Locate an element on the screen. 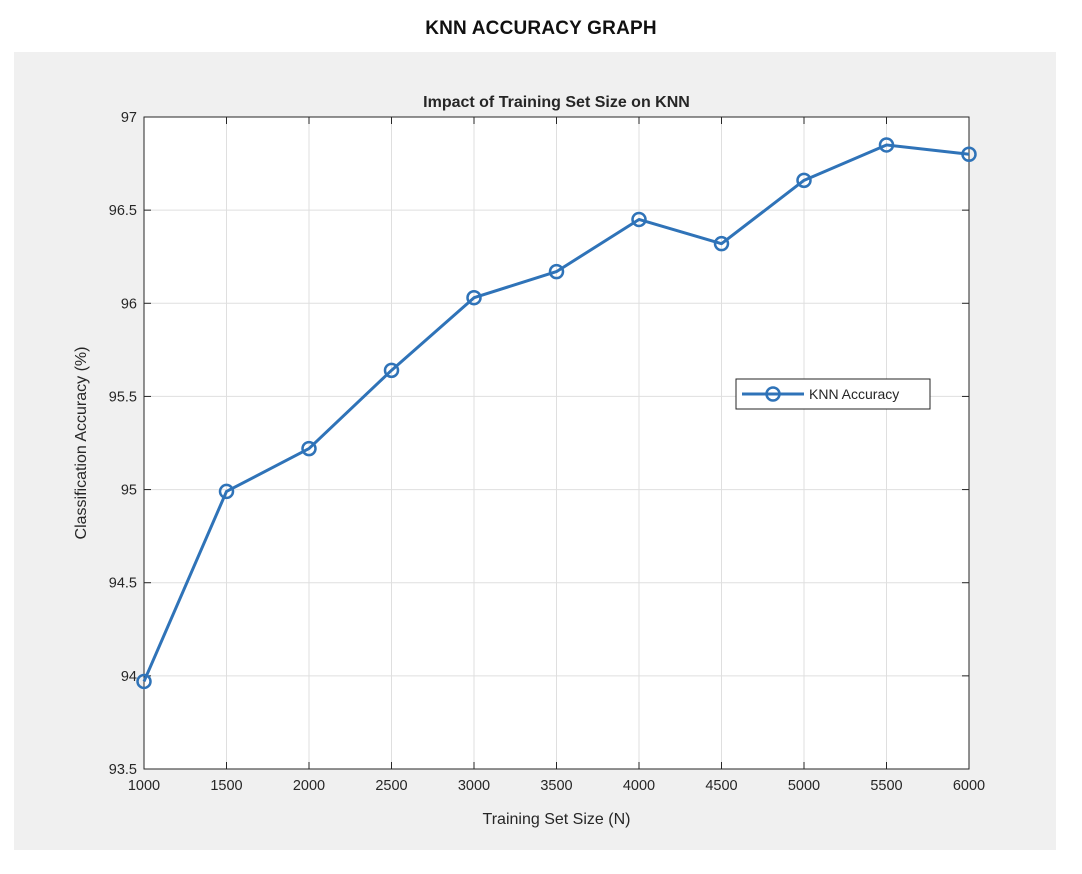  y-tick-label: 94.5 is located at coordinates (123, 584).